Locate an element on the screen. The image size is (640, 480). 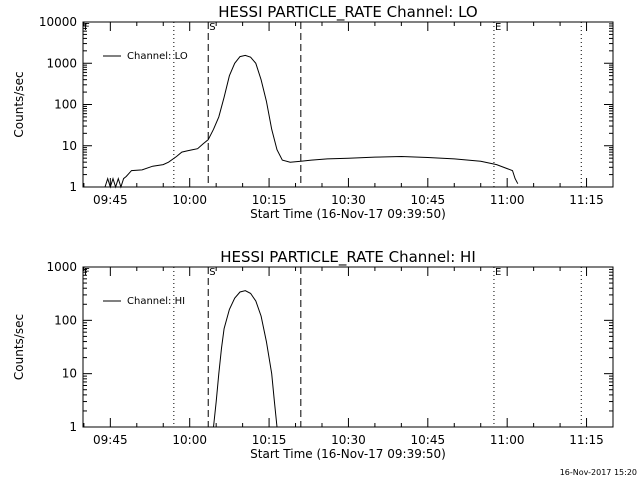
chart-title: HESSI PARTICLE_RATE Channel: LO is located at coordinates (347, 12).